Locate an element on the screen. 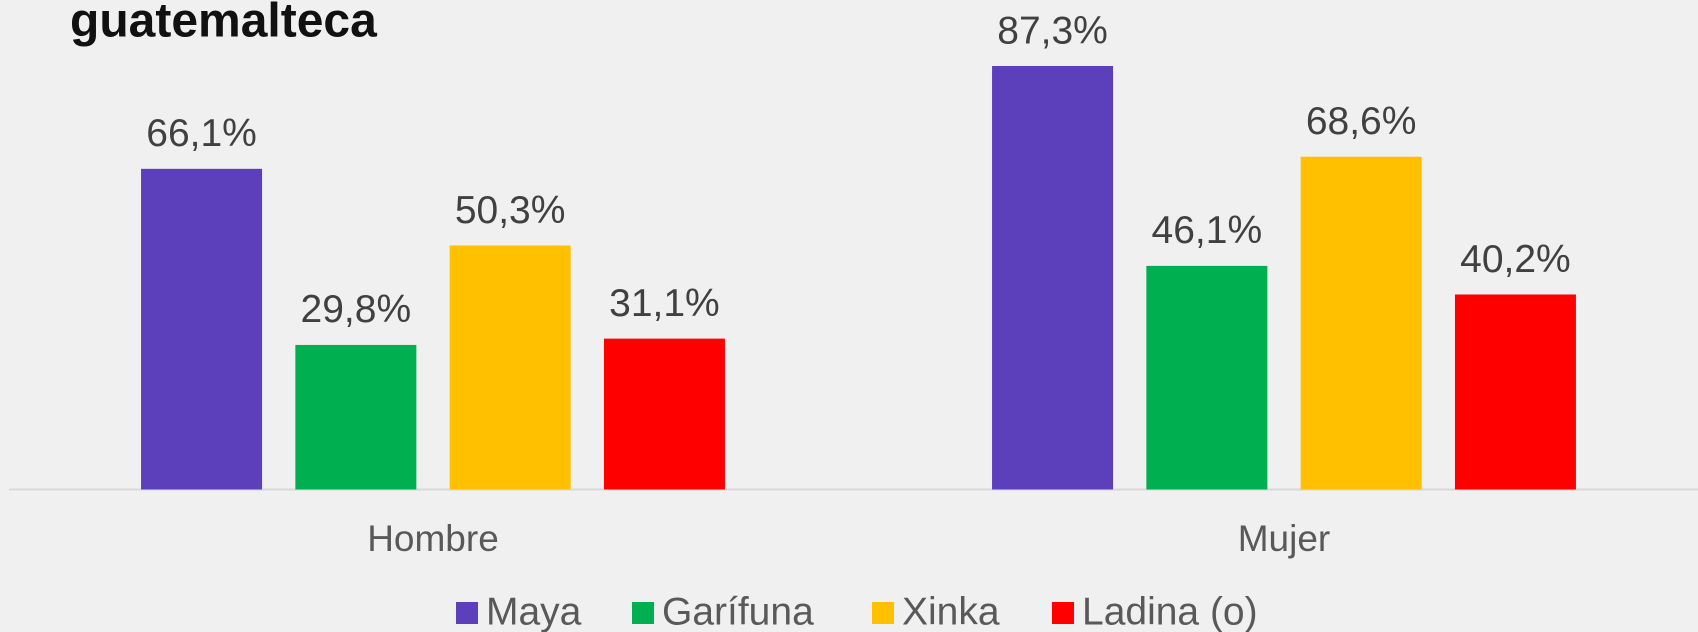 This screenshot has height=632, width=1698. data-label: 29,8% is located at coordinates (356, 309).